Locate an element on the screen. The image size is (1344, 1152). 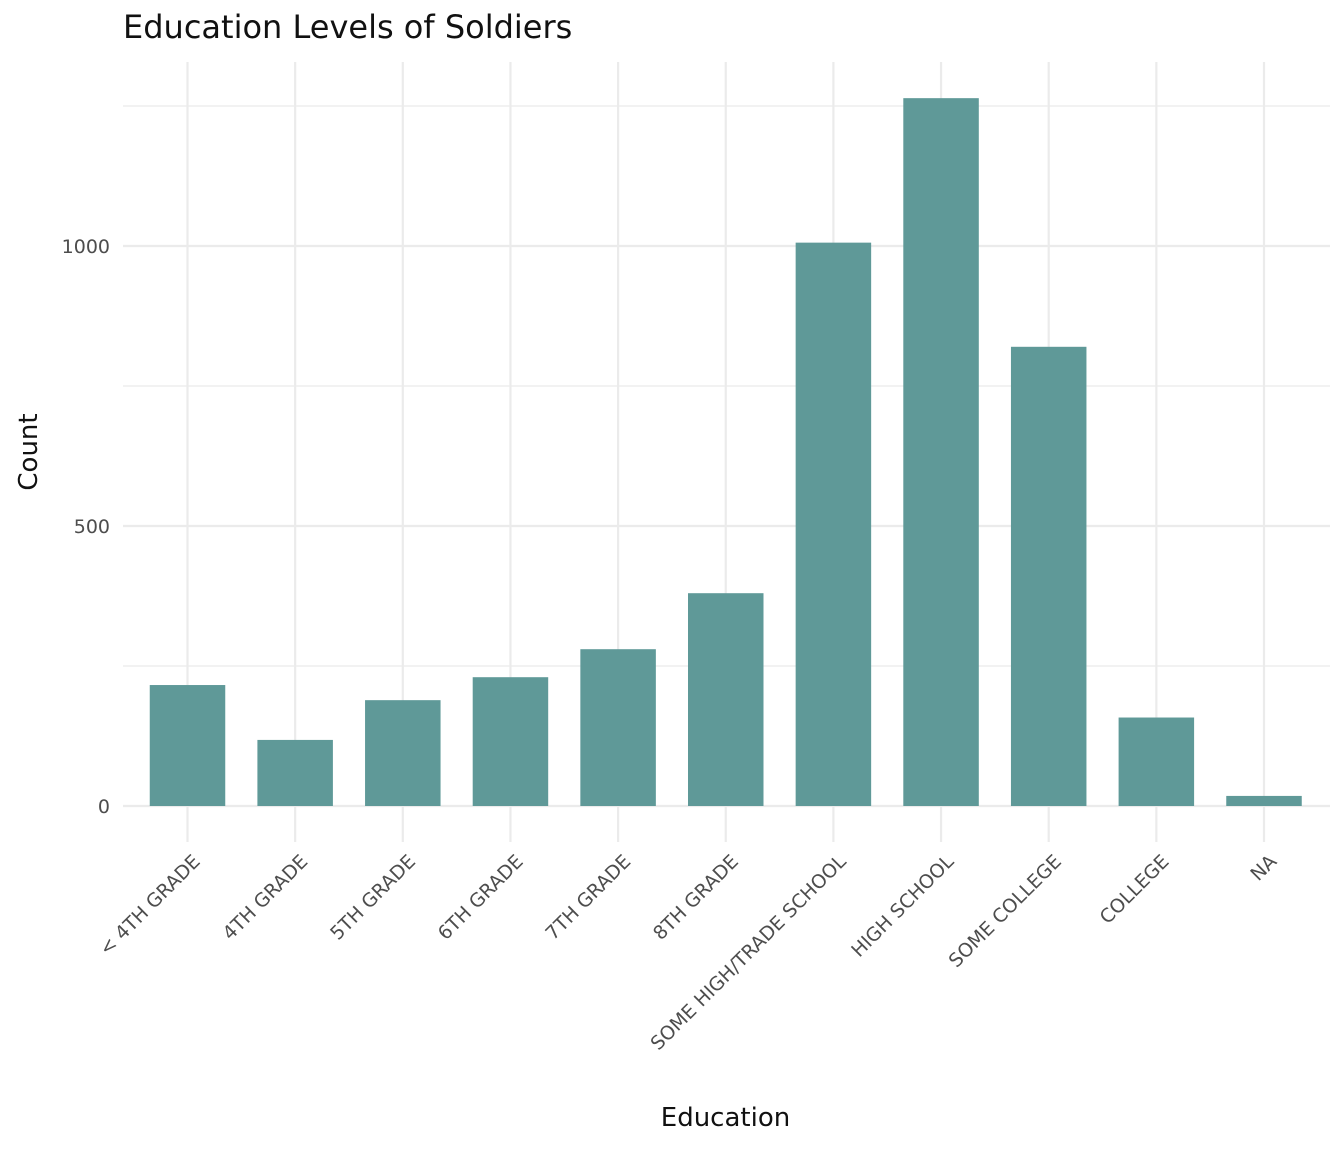
y-tick-label: 0 is located at coordinates (104, 807).